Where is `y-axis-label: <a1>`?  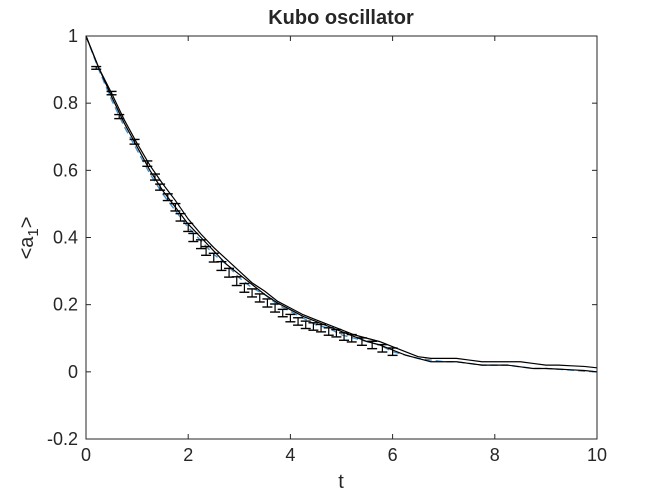 y-axis-label: <a1> is located at coordinates (29, 238).